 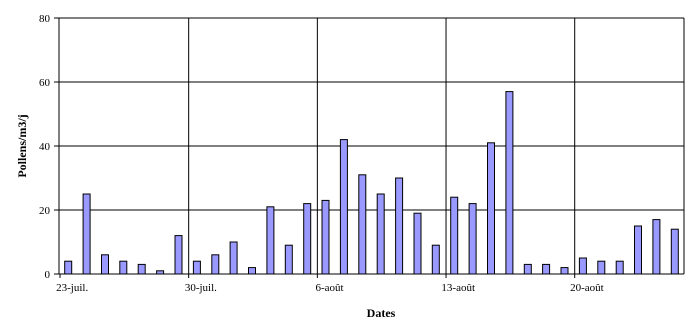 What do you see at coordinates (329, 288) in the screenshot?
I see `x-tick-label: 6-août` at bounding box center [329, 288].